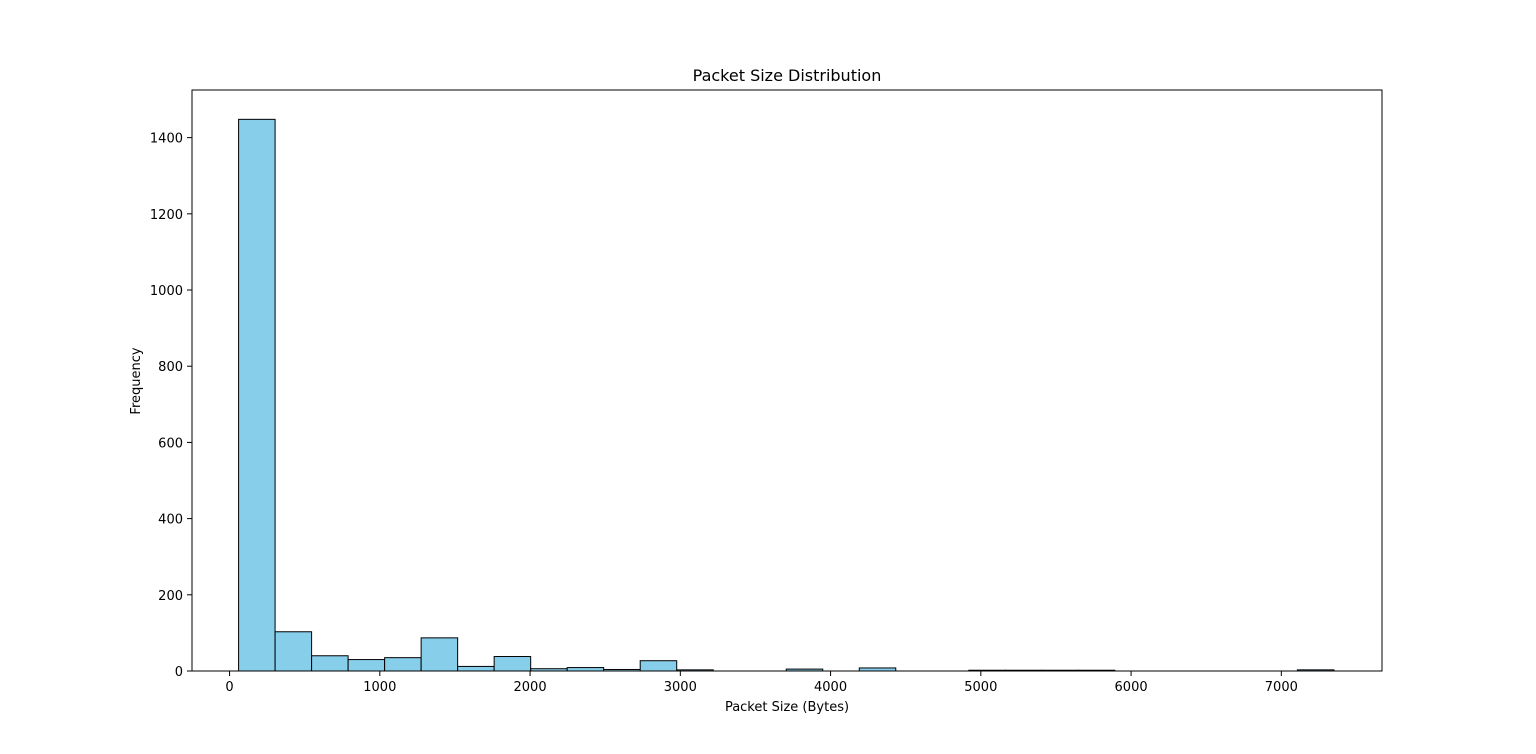 This screenshot has height=754, width=1536. Describe the element at coordinates (170, 520) in the screenshot. I see `y-tick-label: 400` at that location.